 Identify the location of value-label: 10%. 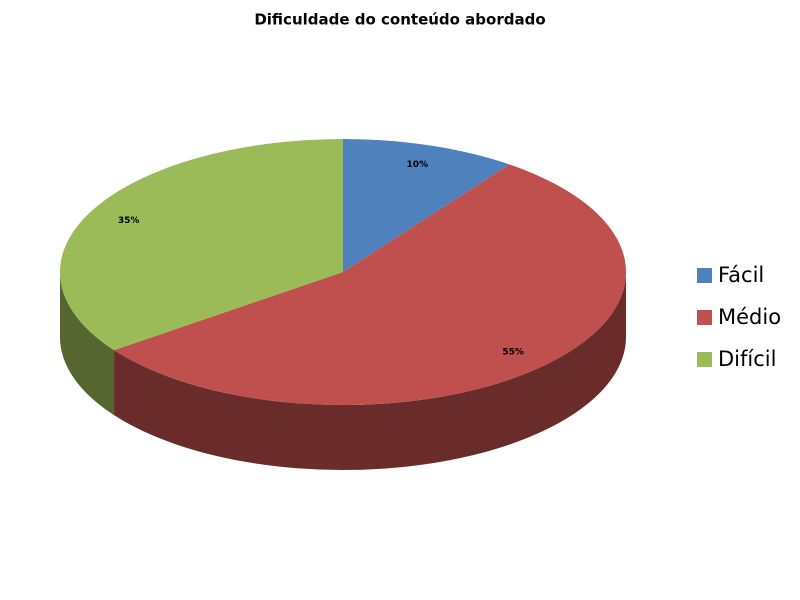
(418, 165).